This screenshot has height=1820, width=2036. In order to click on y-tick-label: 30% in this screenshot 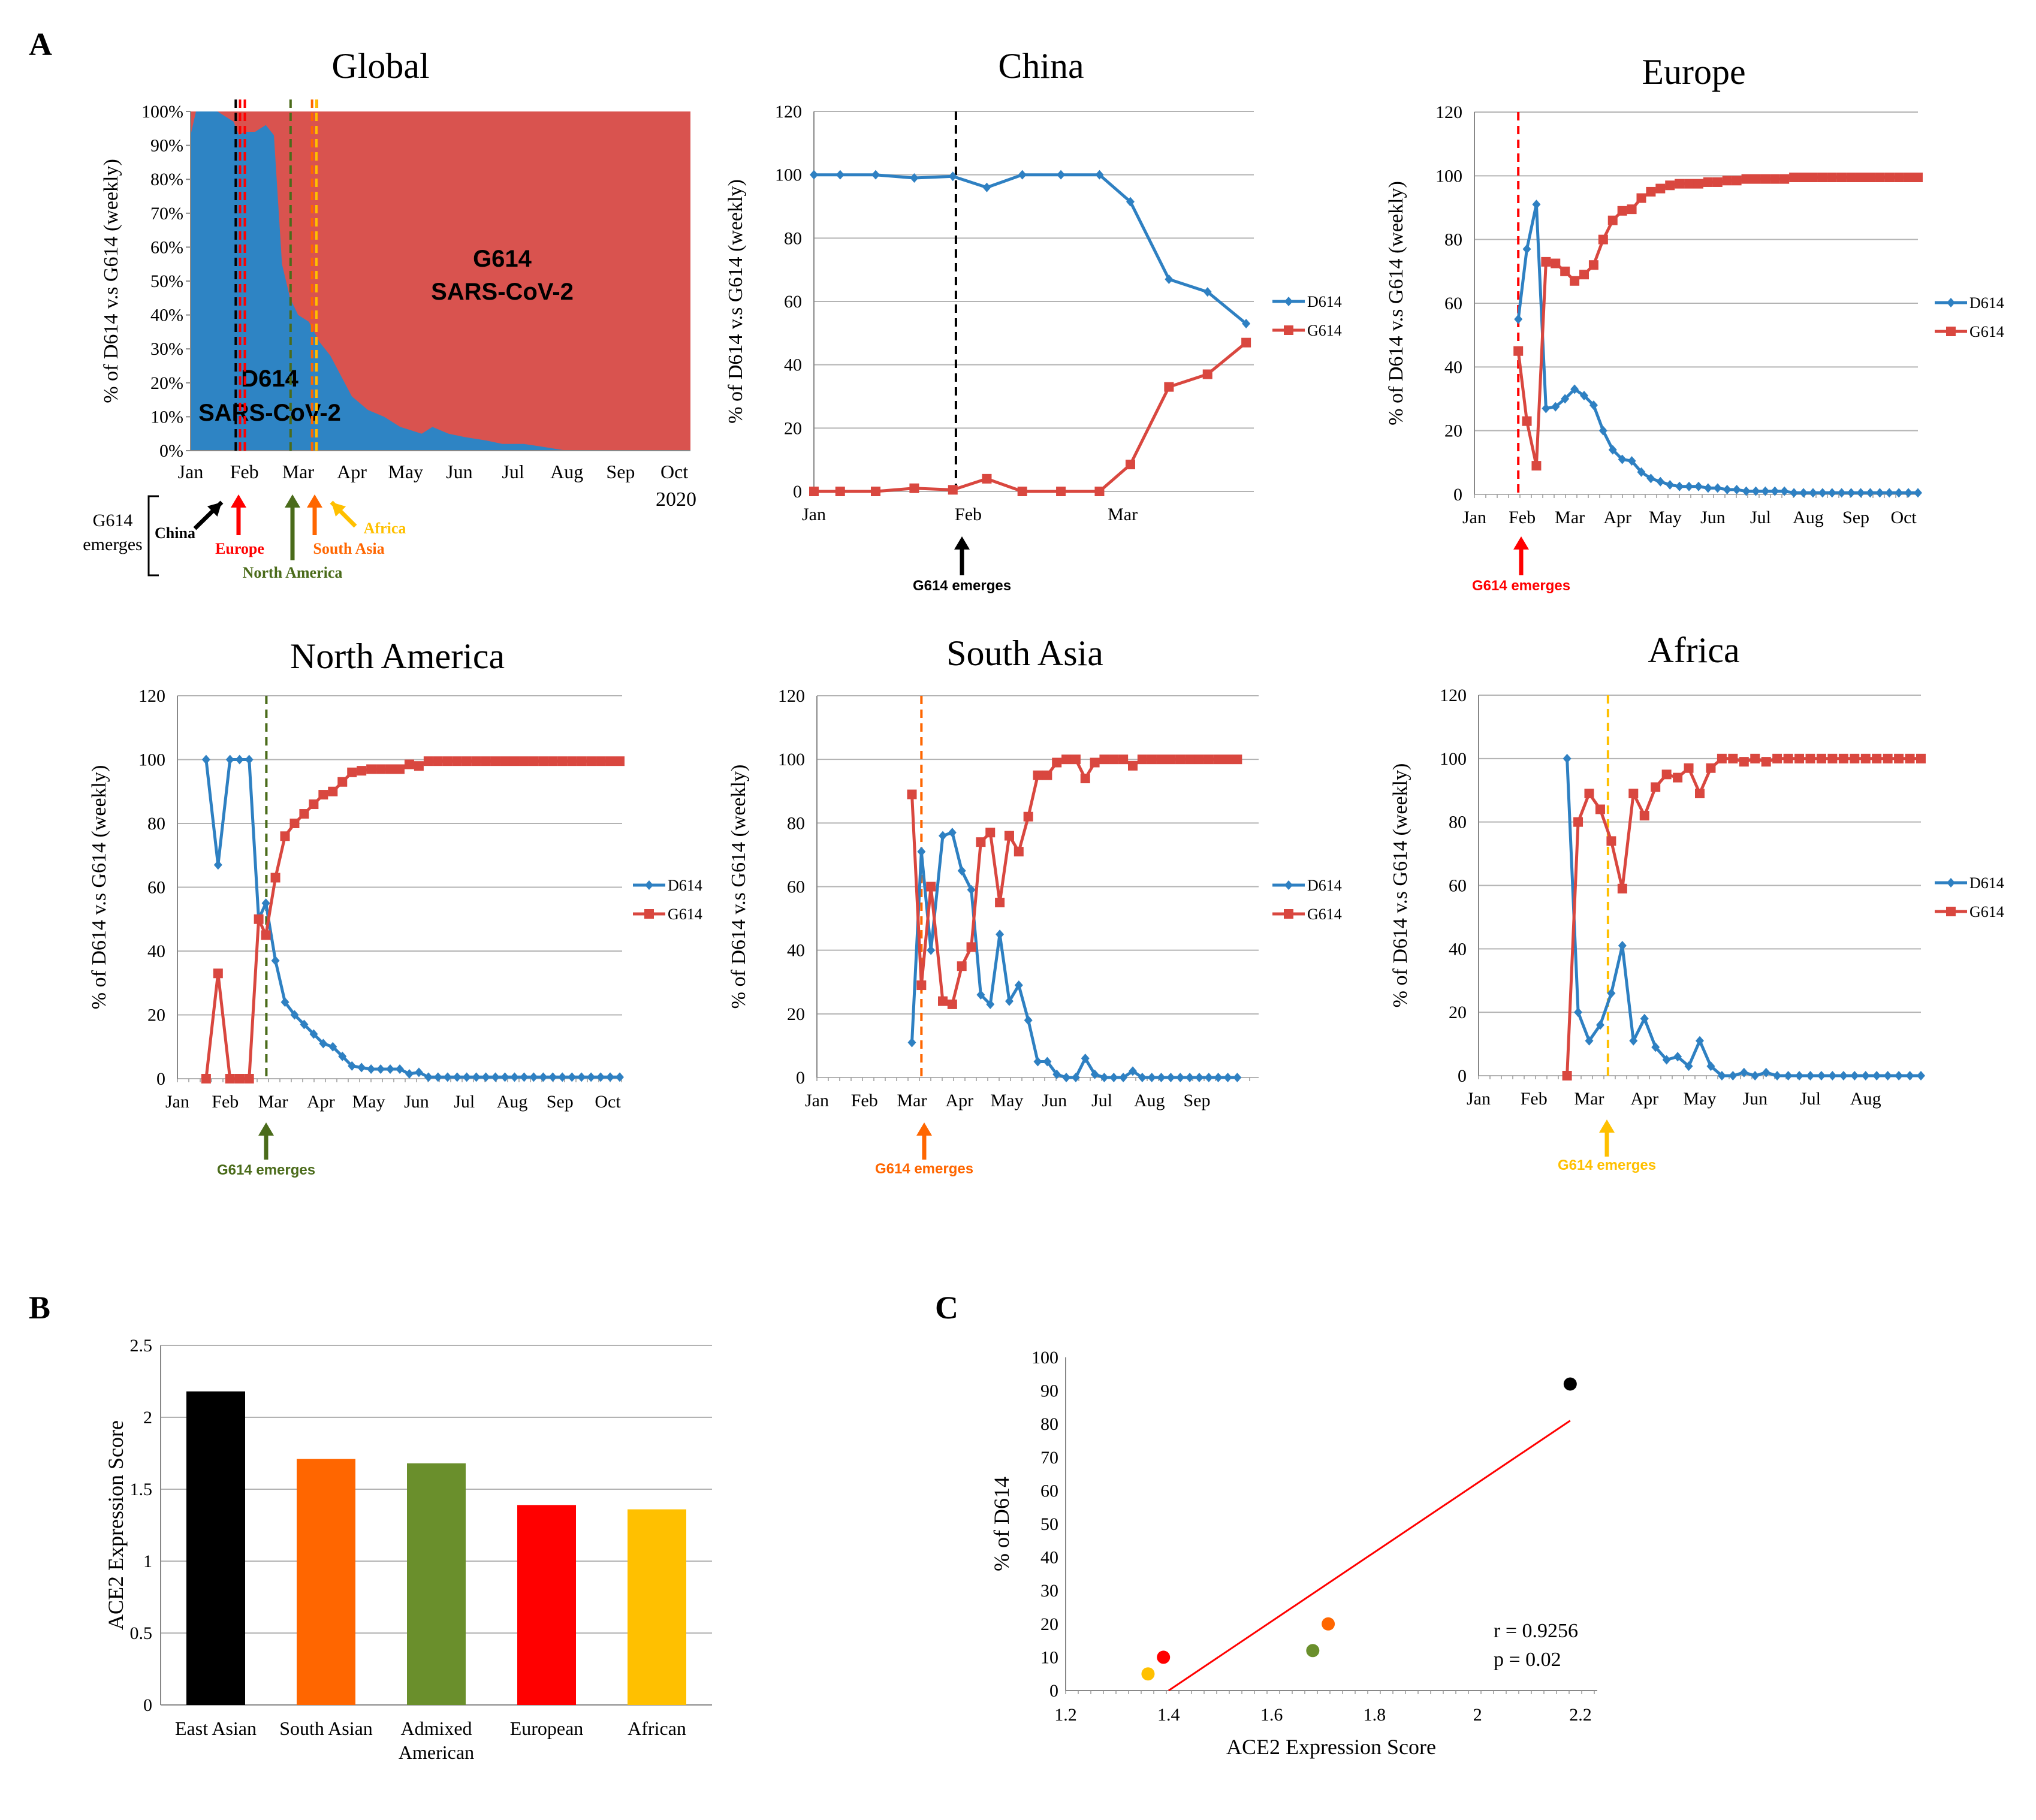, I will do `click(166, 349)`.